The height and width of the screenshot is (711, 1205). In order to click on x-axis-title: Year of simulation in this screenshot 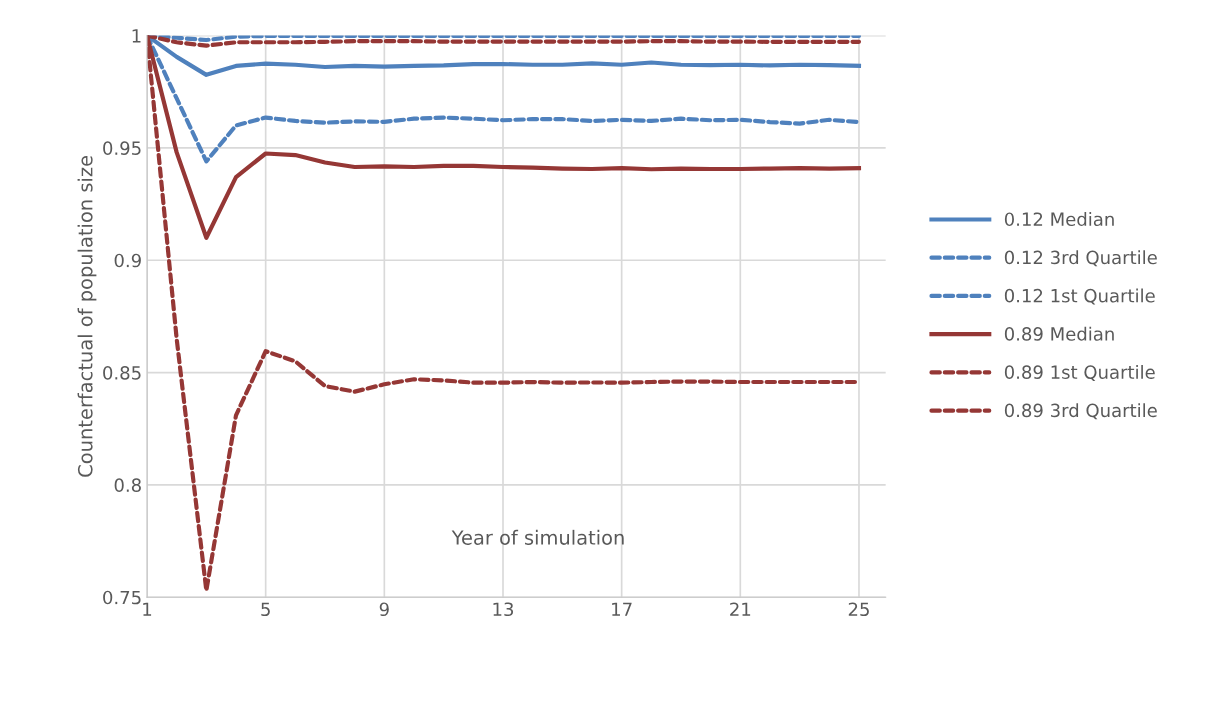, I will do `click(537, 537)`.